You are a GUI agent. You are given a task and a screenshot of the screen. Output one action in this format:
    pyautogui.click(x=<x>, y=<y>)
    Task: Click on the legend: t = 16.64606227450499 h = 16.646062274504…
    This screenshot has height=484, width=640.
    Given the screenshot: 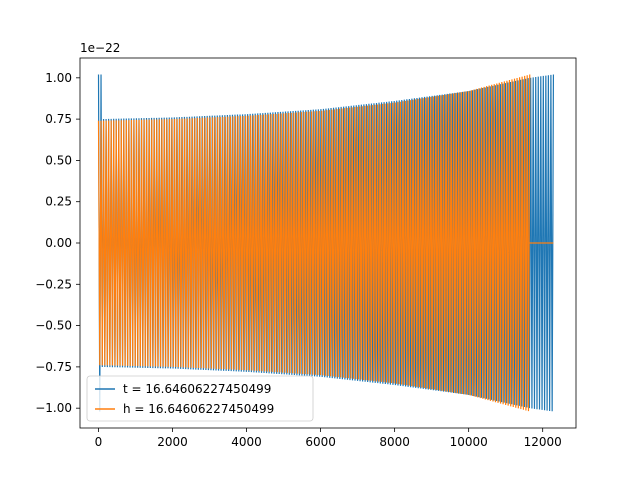 What is the action you would take?
    pyautogui.click(x=200, y=398)
    